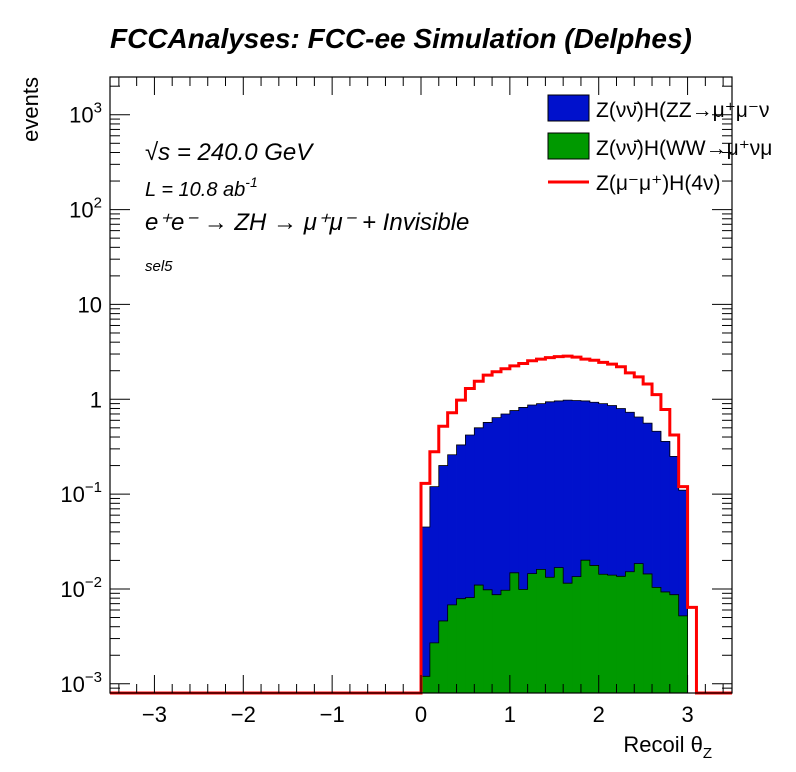 The width and height of the screenshot is (796, 772). What do you see at coordinates (612, 634) in the screenshot?
I see `bar-series1-bin21` at bounding box center [612, 634].